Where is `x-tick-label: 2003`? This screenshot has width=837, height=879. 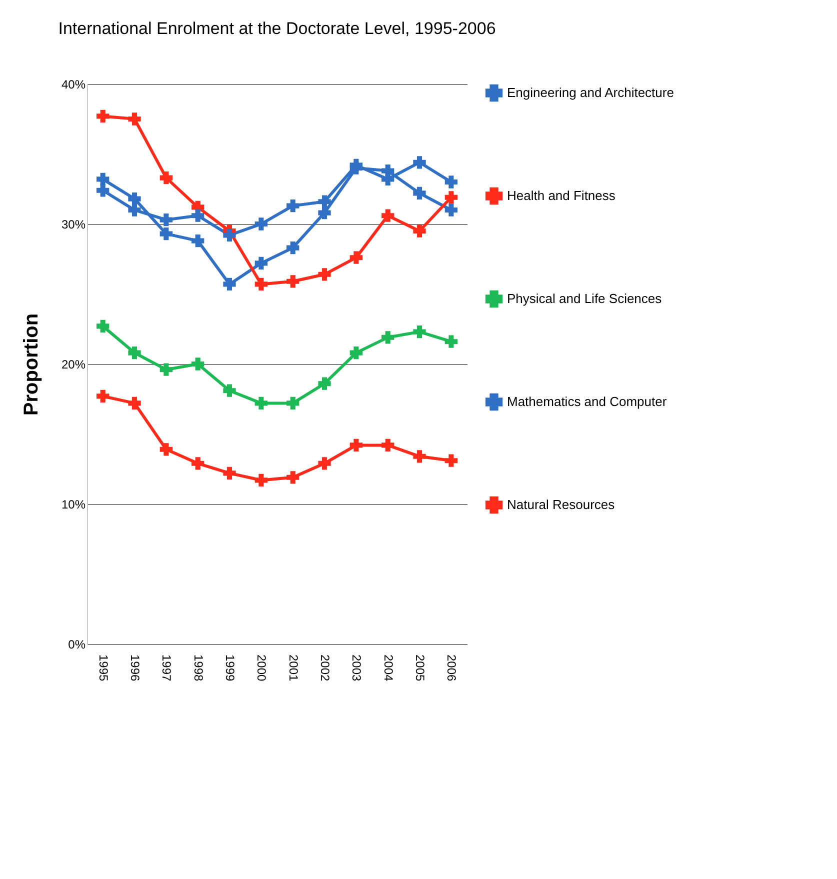
x-tick-label: 2003 is located at coordinates (357, 668).